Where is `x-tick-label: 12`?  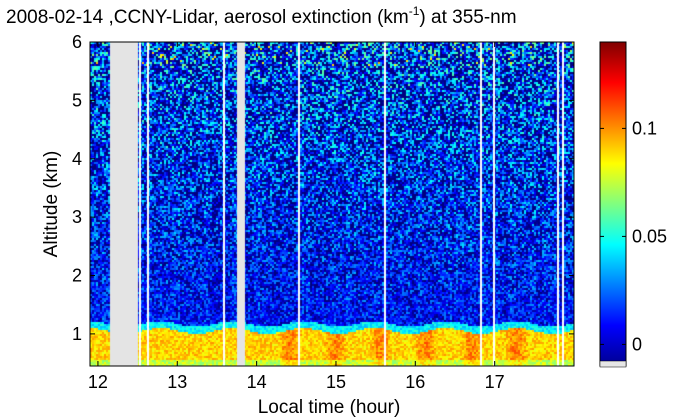 x-tick-label: 12 is located at coordinates (98, 382).